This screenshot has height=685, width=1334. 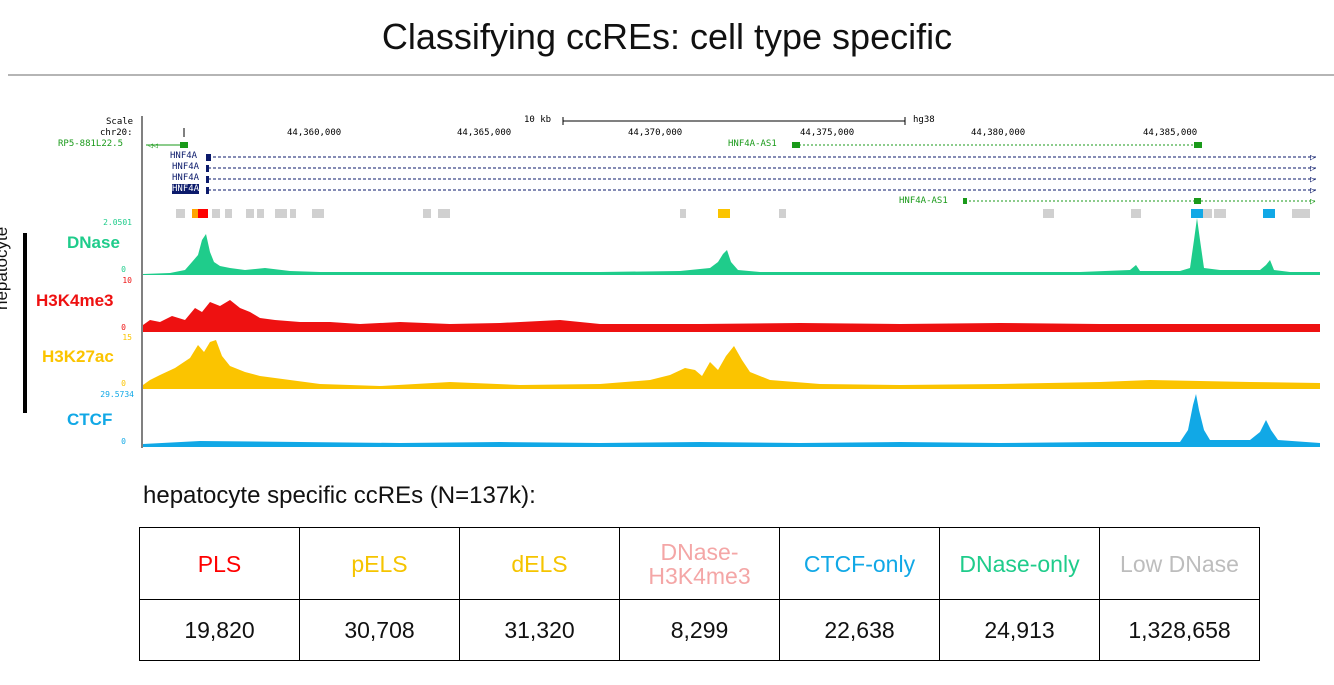 What do you see at coordinates (731, 364) in the screenshot?
I see `signal-h3k27ac` at bounding box center [731, 364].